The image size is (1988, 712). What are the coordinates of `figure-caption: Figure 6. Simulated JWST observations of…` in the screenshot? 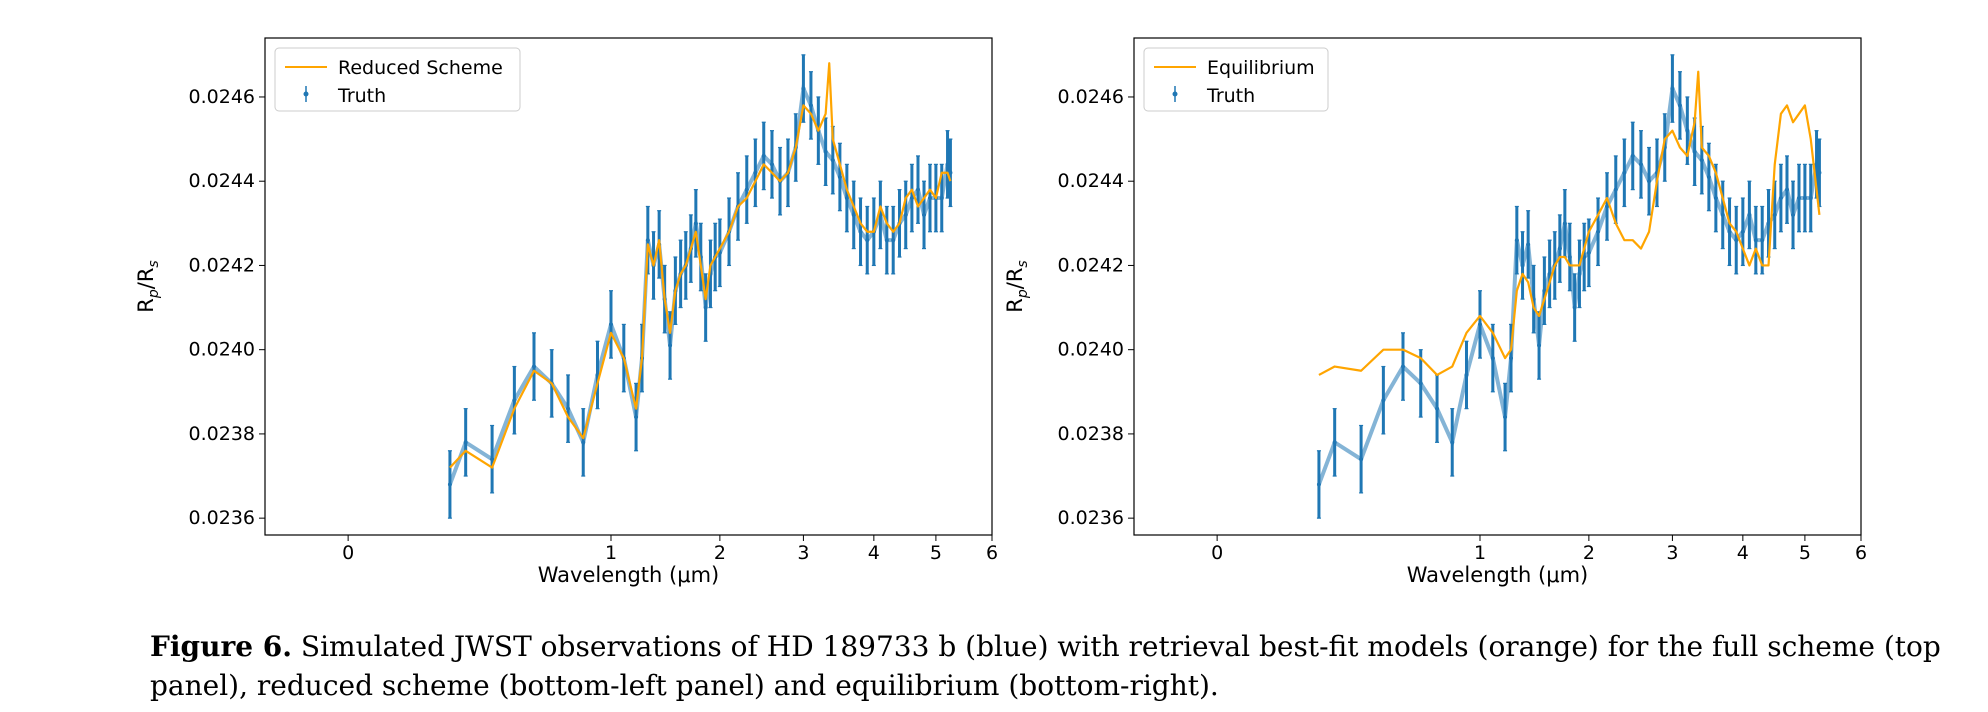 It's located at (1065, 666).